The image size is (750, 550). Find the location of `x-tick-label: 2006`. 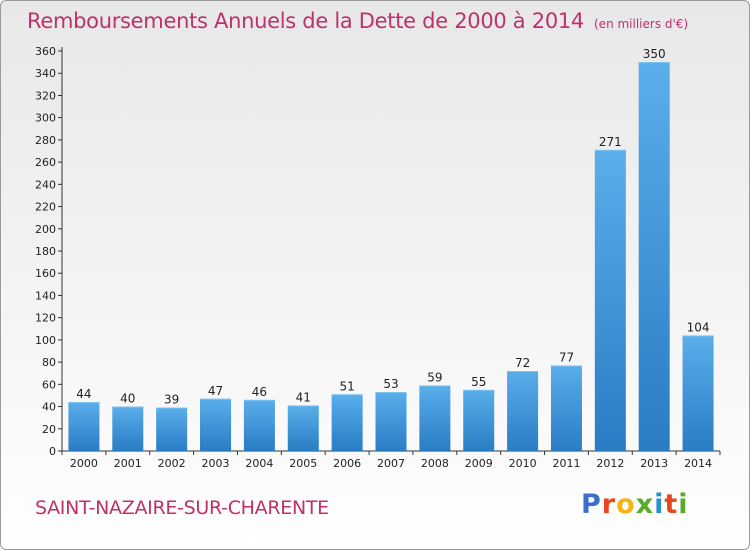

x-tick-label: 2006 is located at coordinates (347, 463).